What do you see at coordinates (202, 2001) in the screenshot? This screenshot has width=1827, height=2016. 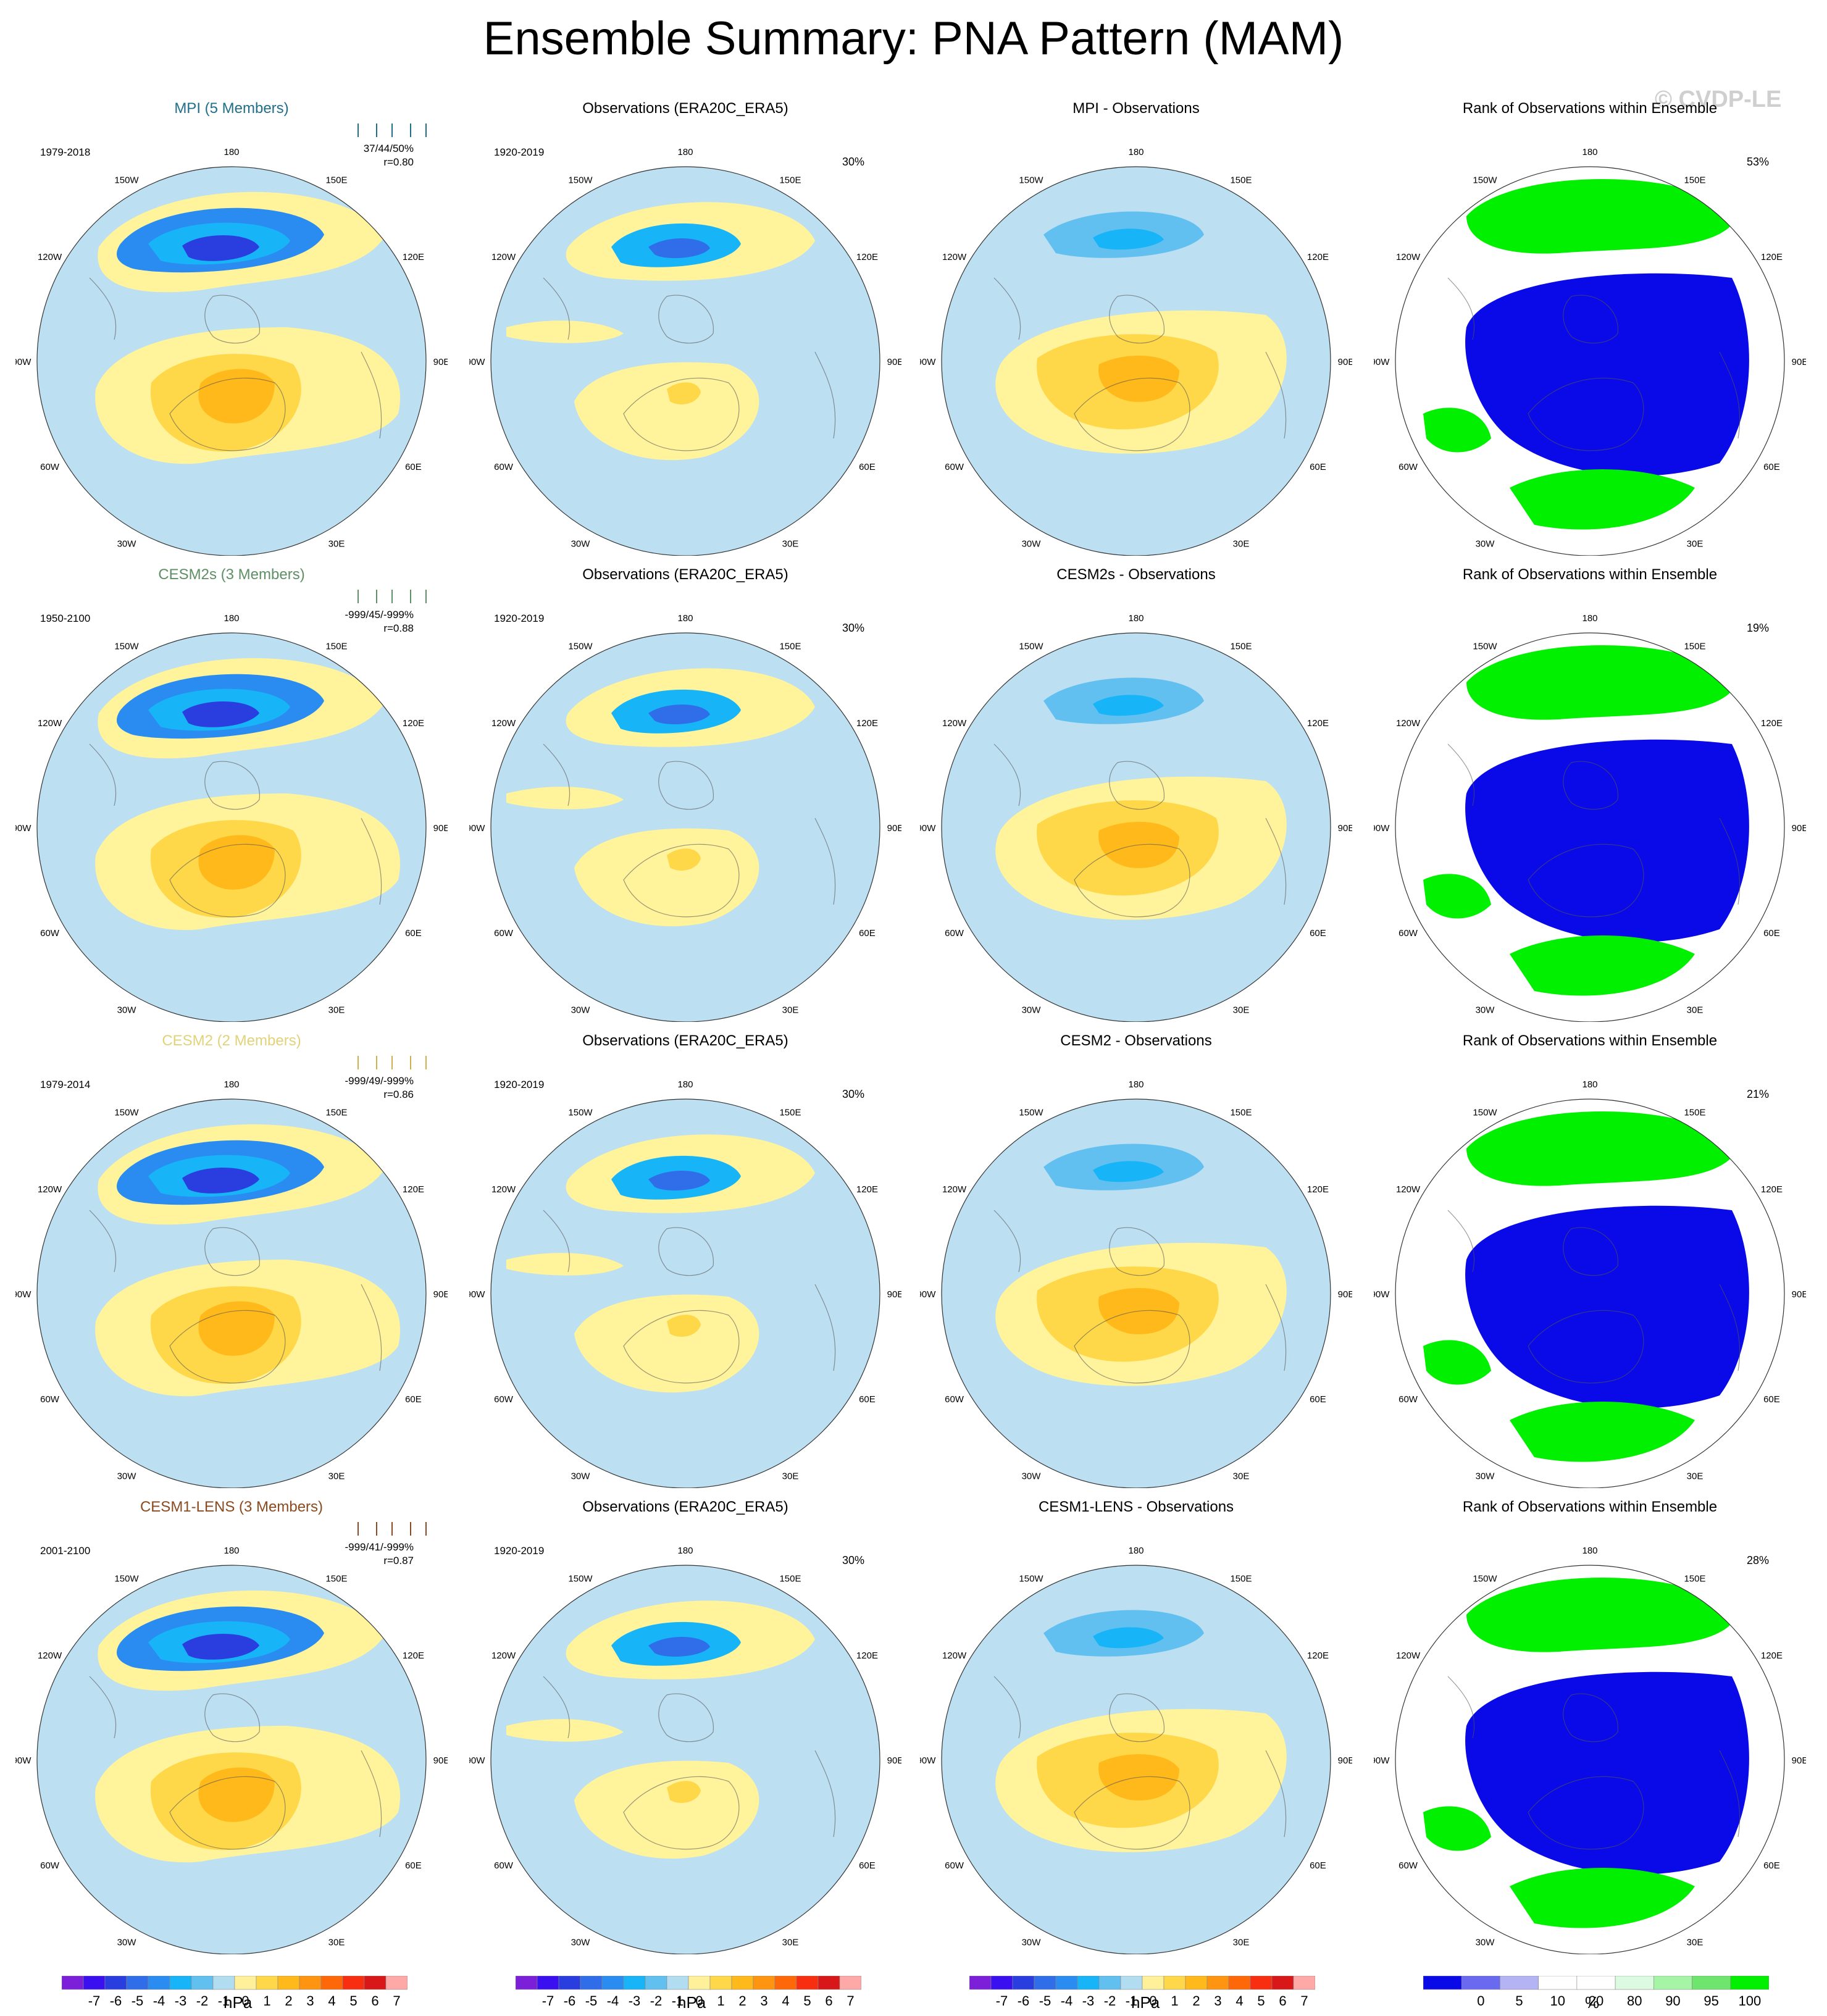 I see `colorbar-tick-label: -2` at bounding box center [202, 2001].